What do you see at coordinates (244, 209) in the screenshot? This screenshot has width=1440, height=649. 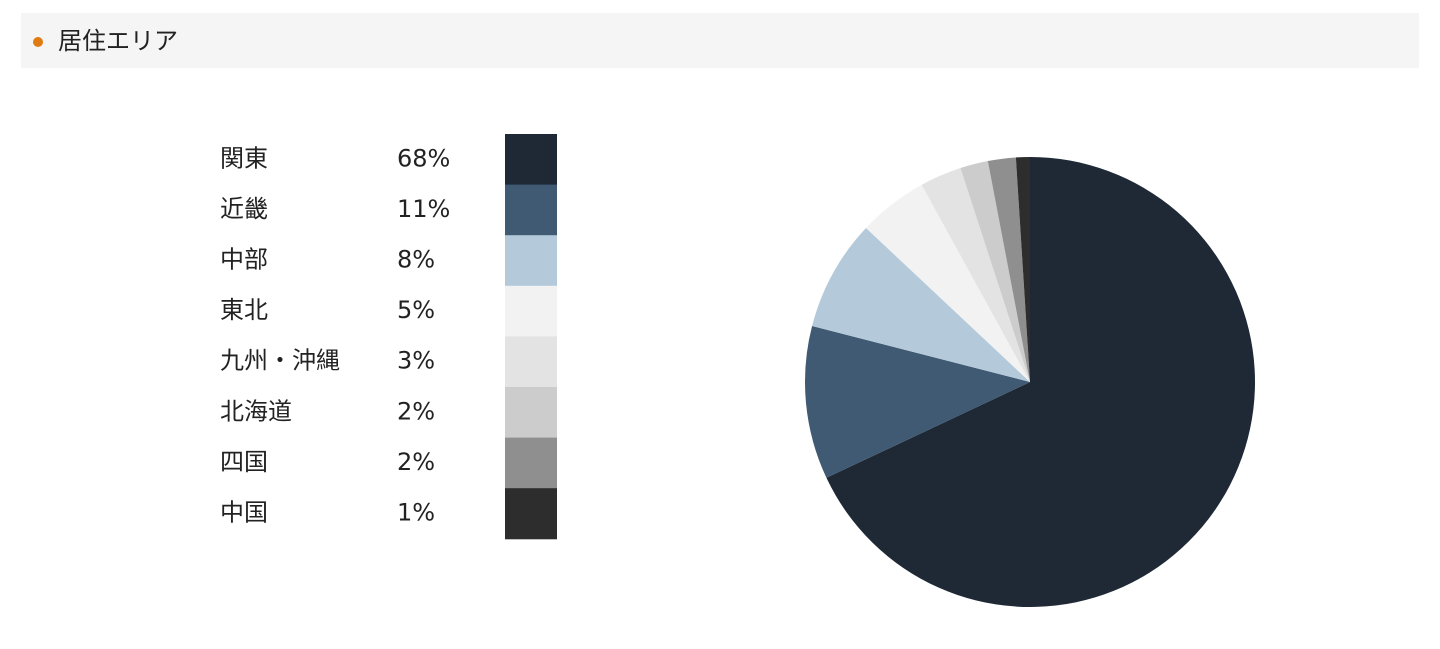 I see `legend-label: 近畿` at bounding box center [244, 209].